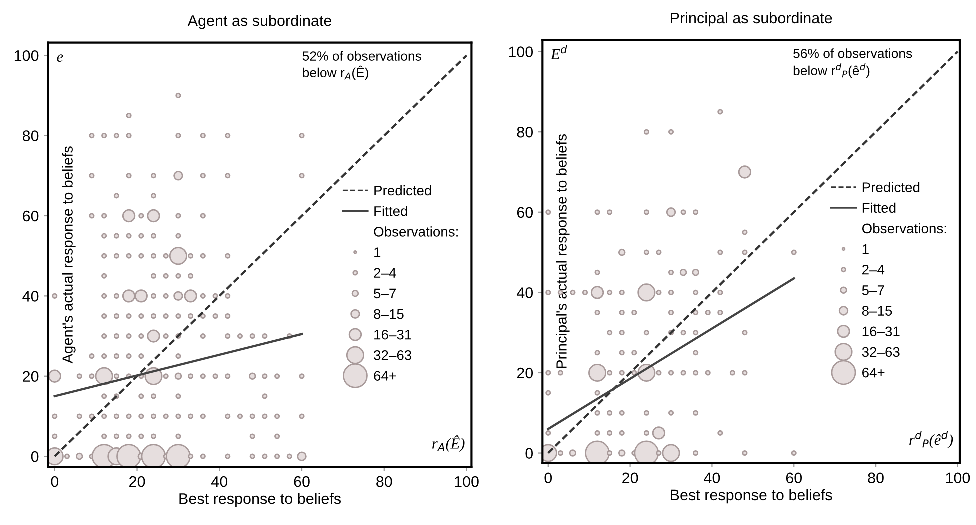  Describe the element at coordinates (260, 22) in the screenshot. I see `chart-title: Agent as subordinate` at that location.